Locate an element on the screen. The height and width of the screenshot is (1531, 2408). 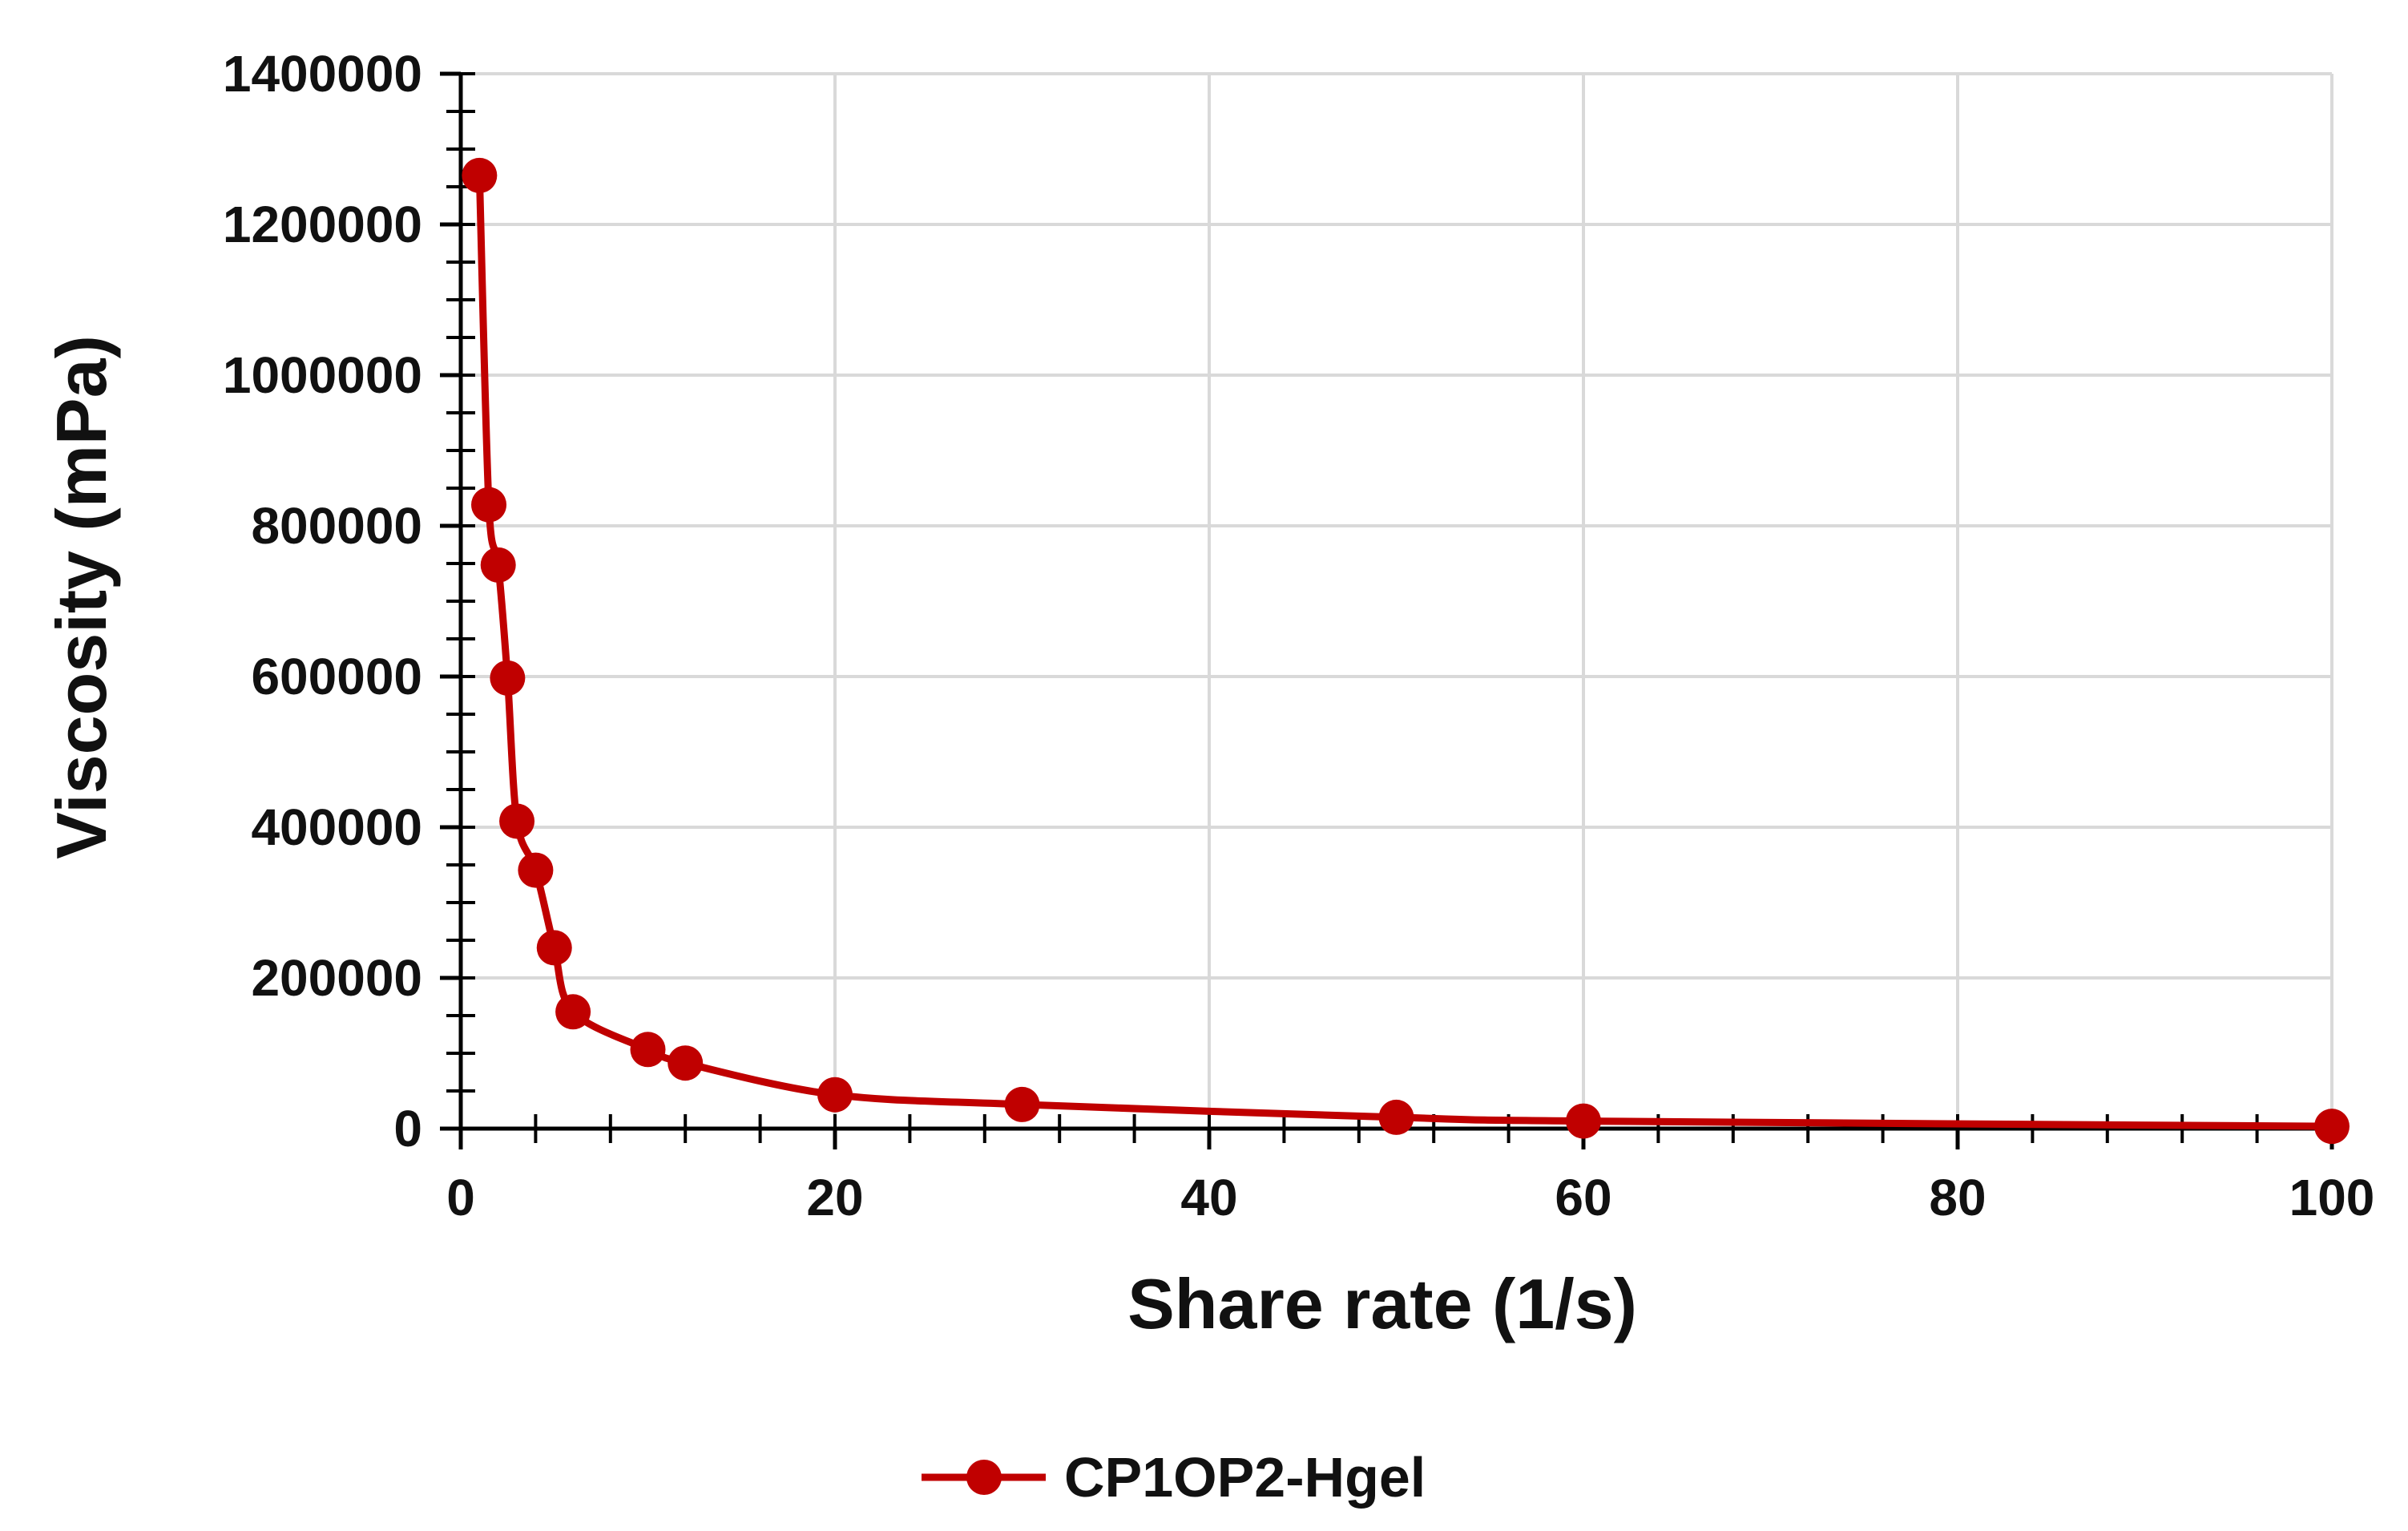
x-tick-label: 60 is located at coordinates (1583, 1197).